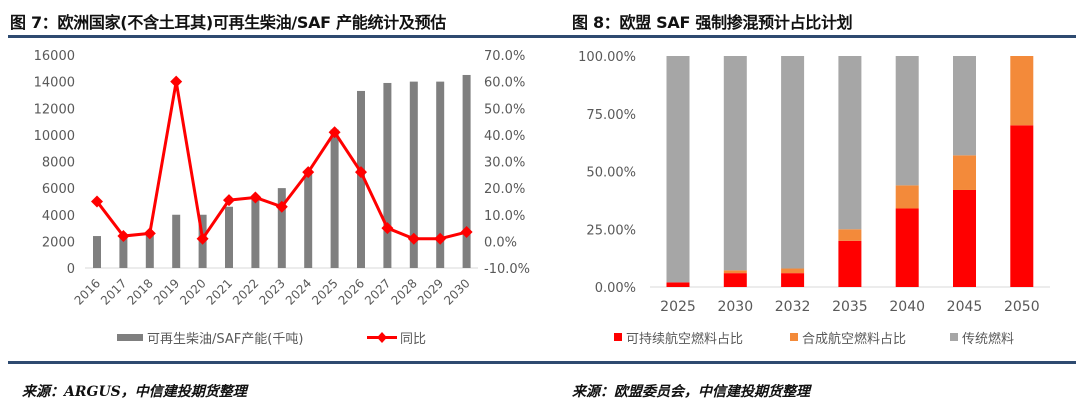 This screenshot has height=412, width=1080. Describe the element at coordinates (225, 339) in the screenshot. I see `legend-bar-label: 可再生柴油/SAF产能(千吨)` at that location.